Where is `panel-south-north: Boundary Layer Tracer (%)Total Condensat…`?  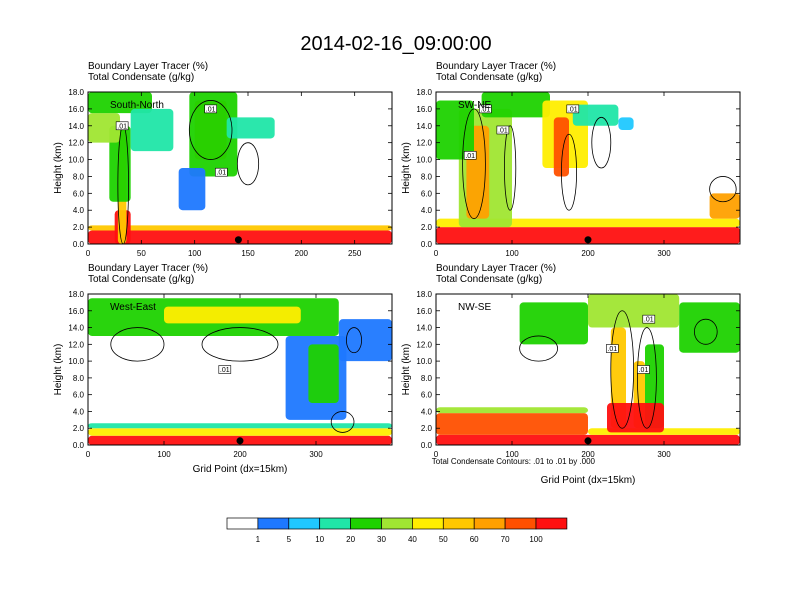
panel-south-north: Boundary Layer Tracer (%)Total Condensat… is located at coordinates (223, 159).